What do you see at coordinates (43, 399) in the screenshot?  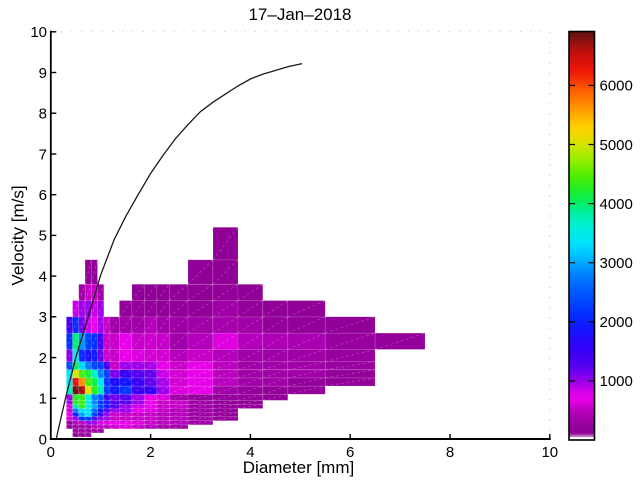 I see `svg-text: 1` at bounding box center [43, 399].